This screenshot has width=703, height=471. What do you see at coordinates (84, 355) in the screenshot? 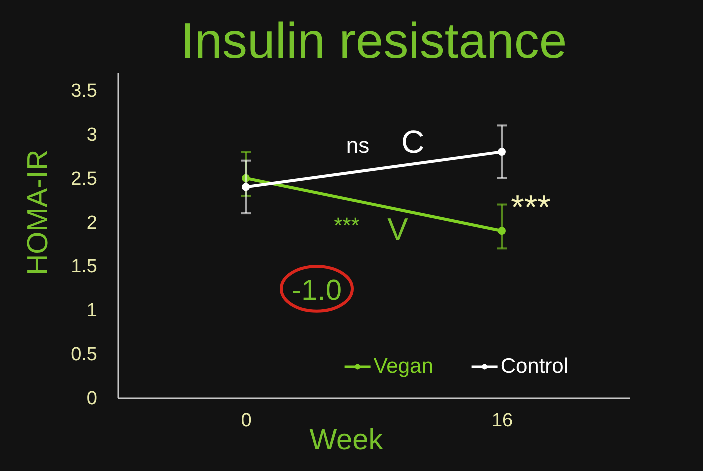
I see `y-tick-label: 0.5` at bounding box center [84, 355].